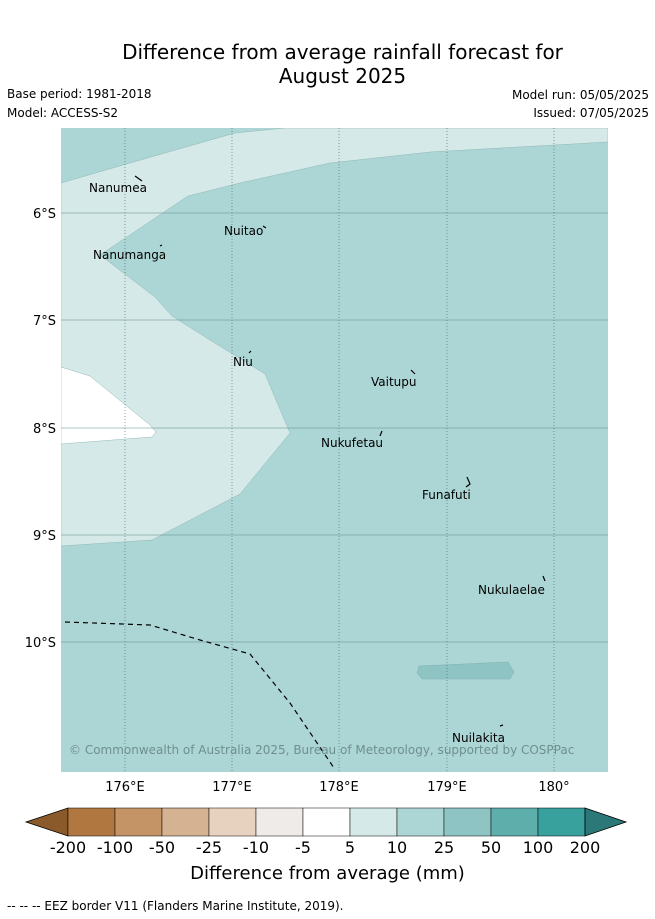 Image resolution: width=655 pixels, height=919 pixels. I want to click on label-vaitupu: Vaitupu, so click(394, 382).